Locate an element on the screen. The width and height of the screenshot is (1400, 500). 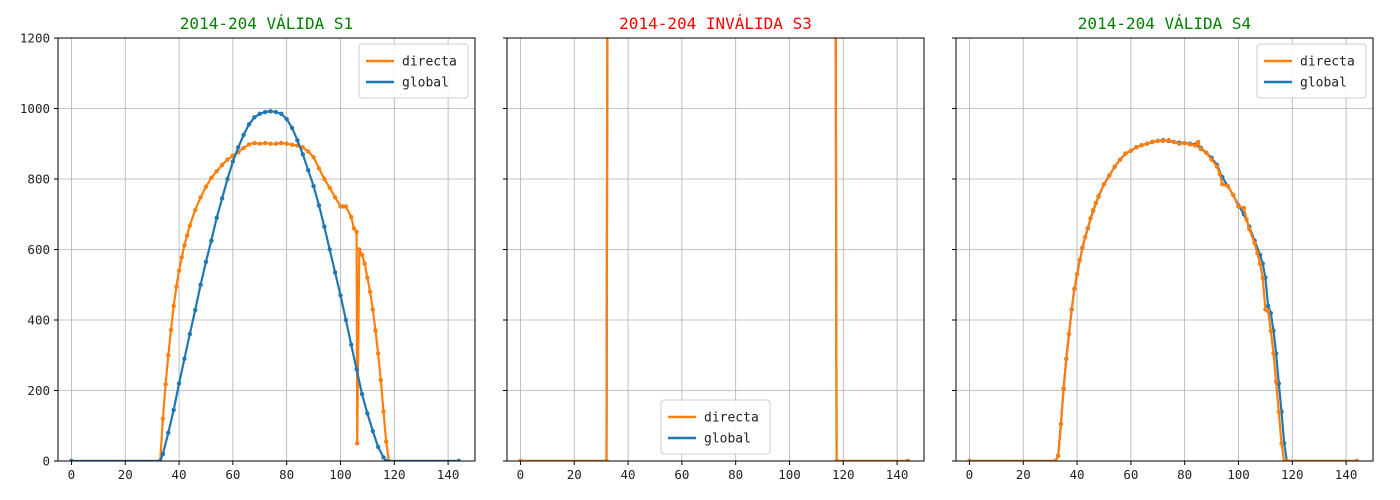
x-tick-label: 60 is located at coordinates (681, 474).